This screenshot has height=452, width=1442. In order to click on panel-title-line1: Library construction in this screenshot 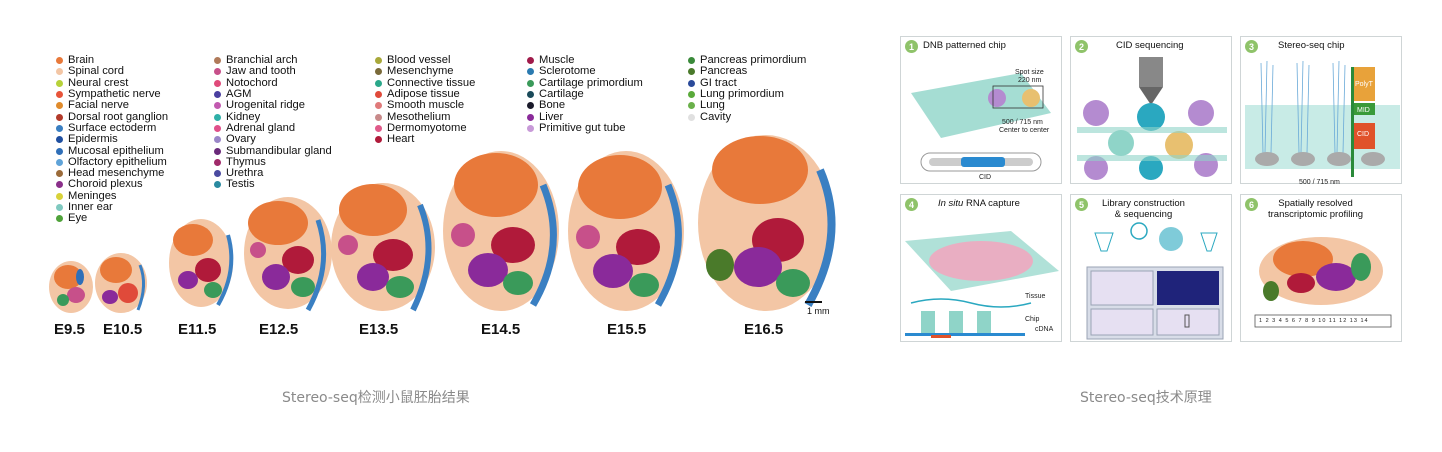, I will do `click(1143, 203)`.